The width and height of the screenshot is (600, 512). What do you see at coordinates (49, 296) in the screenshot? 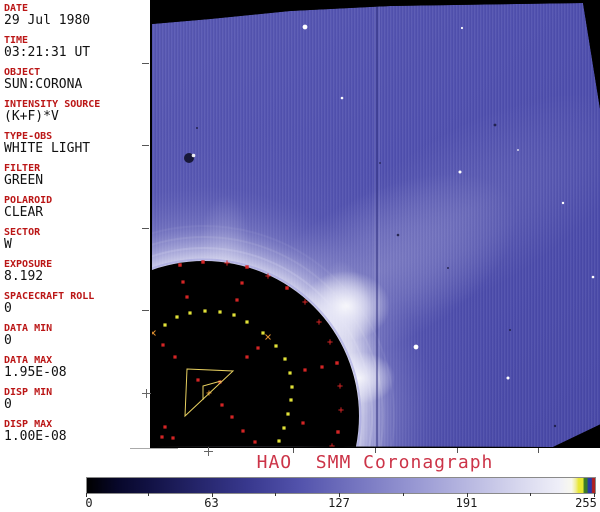
I see `metadata-label: SPACECRAFT ROLL` at bounding box center [49, 296].